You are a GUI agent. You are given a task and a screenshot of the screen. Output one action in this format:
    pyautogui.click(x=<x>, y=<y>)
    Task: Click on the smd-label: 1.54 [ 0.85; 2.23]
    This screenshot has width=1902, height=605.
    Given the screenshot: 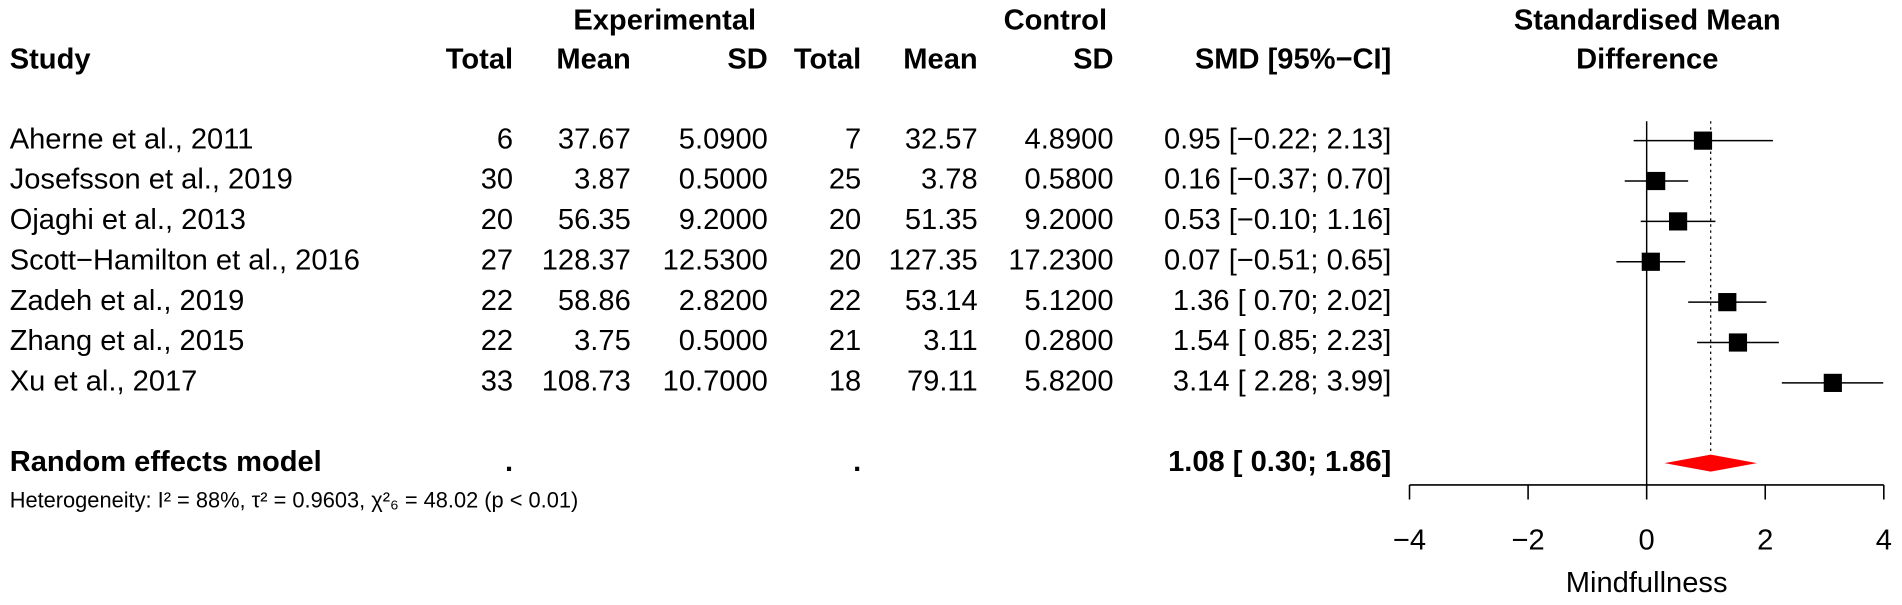 What is the action you would take?
    pyautogui.click(x=1282, y=341)
    